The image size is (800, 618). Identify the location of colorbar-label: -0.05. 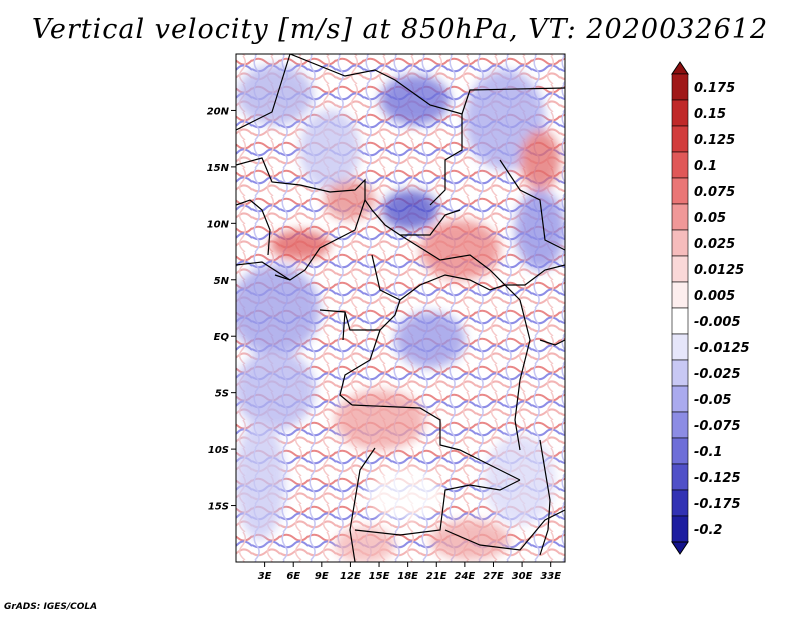
(712, 400).